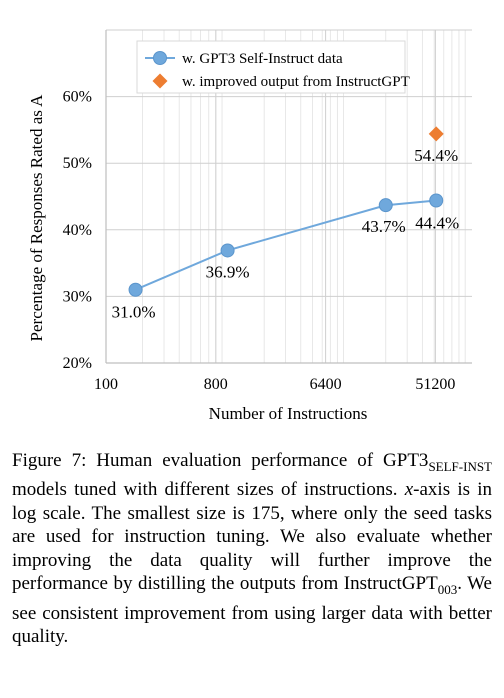  What do you see at coordinates (384, 226) in the screenshot?
I see `data-label: 43.7%` at bounding box center [384, 226].